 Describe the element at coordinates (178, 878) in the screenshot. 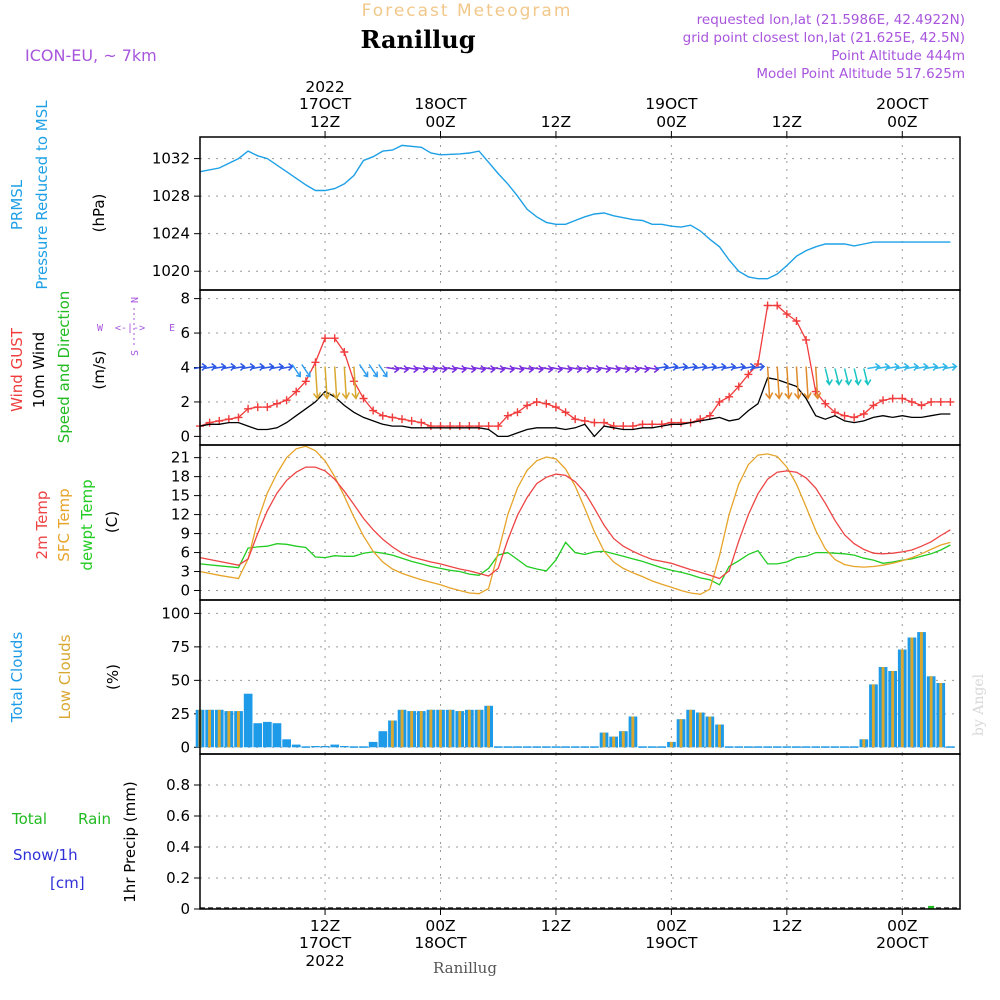

I see `precip-ytick-label: 0.2` at that location.